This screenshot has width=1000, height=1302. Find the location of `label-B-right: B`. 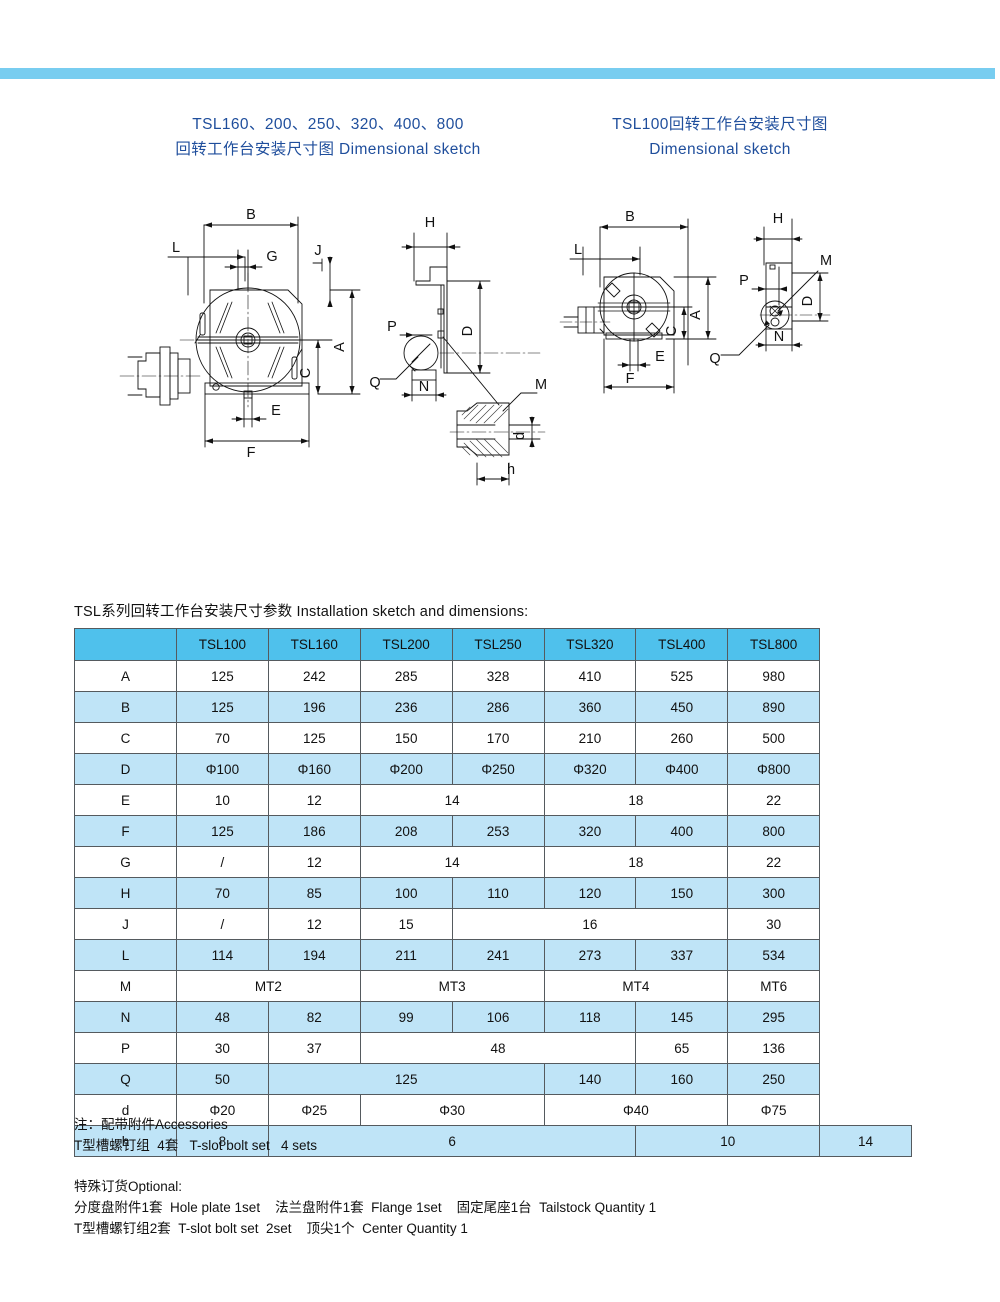

label-B-right: B is located at coordinates (630, 217).